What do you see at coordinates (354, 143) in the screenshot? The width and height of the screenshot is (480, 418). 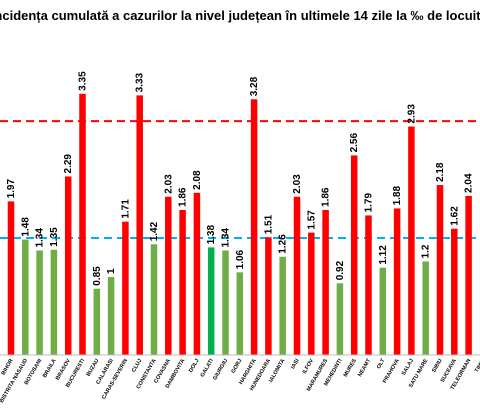 I see `bar-value-label: 2.56` at bounding box center [354, 143].